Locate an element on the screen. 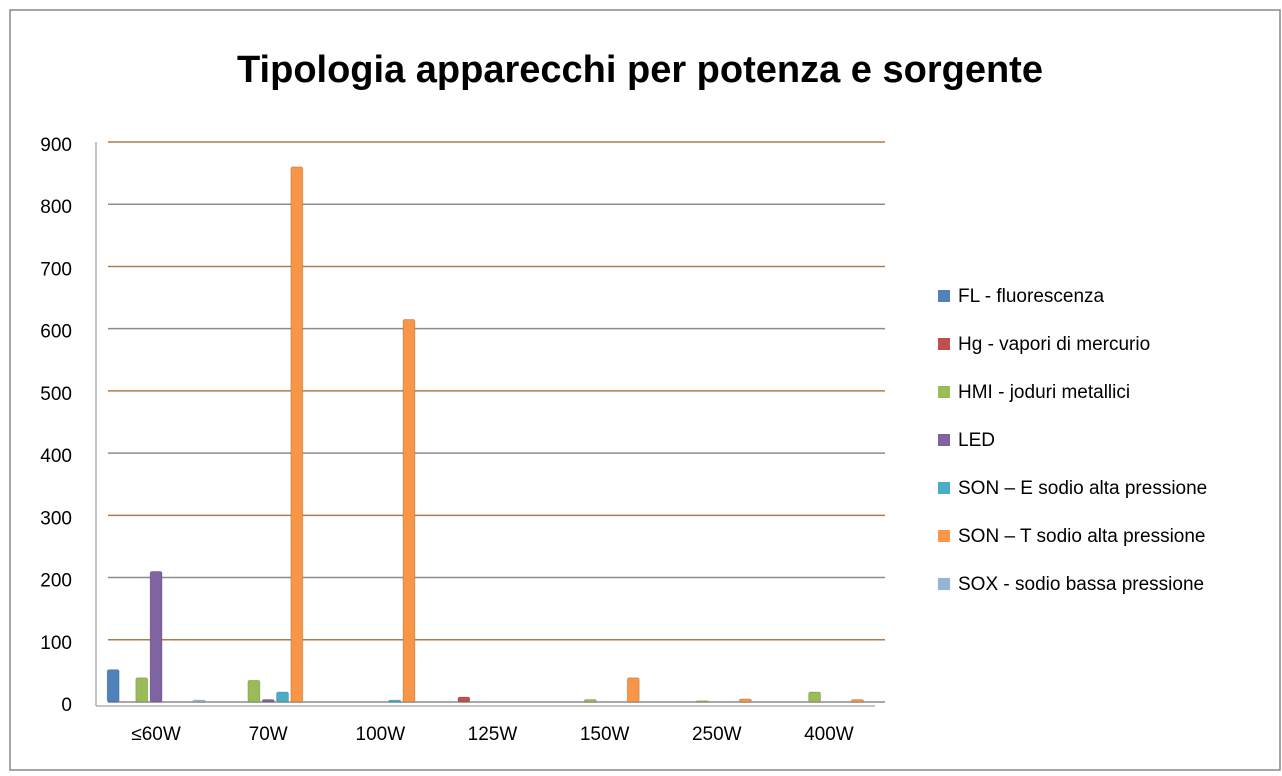 This screenshot has width=1282, height=776. y-tick-label: 700 is located at coordinates (56, 269).